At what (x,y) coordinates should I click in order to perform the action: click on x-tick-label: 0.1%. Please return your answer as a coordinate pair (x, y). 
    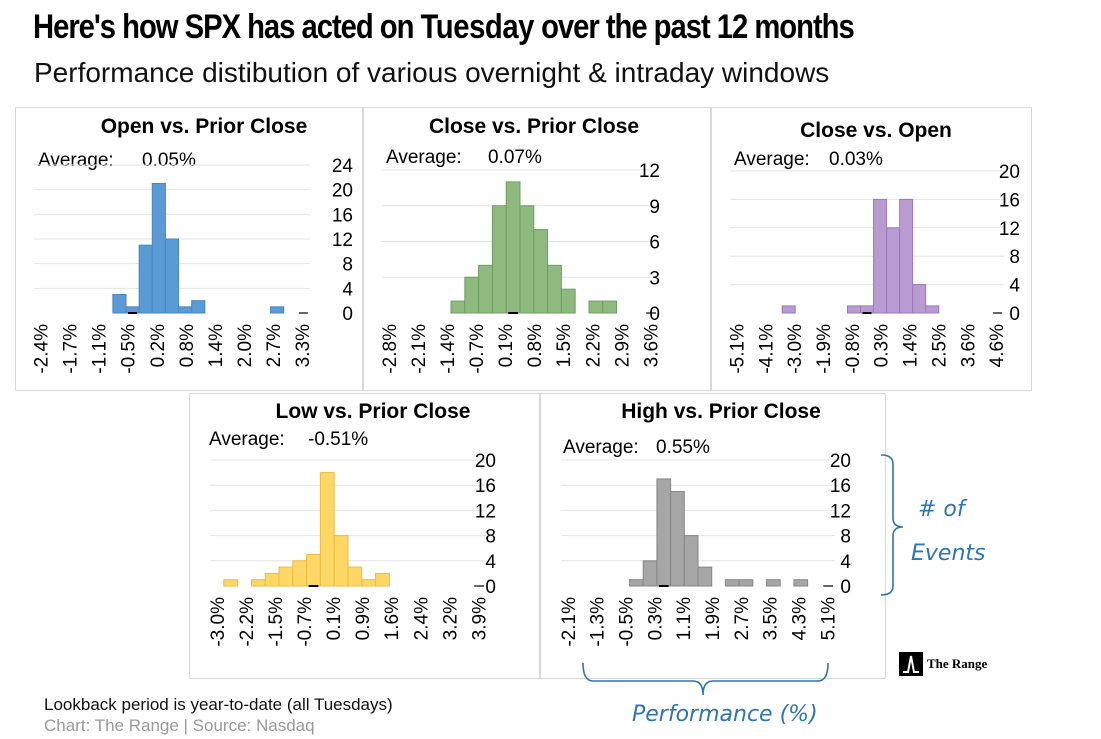
    Looking at the image, I should click on (334, 618).